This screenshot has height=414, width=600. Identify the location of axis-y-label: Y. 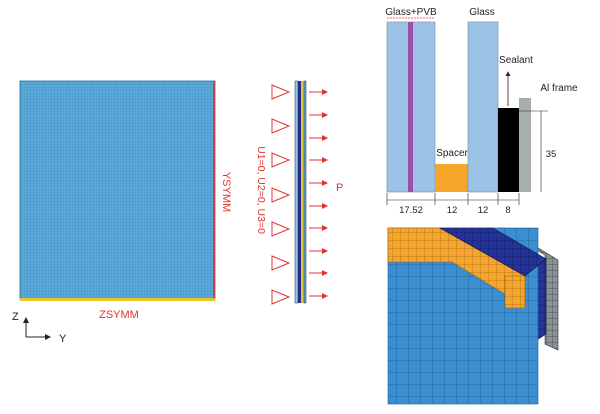
(63, 339).